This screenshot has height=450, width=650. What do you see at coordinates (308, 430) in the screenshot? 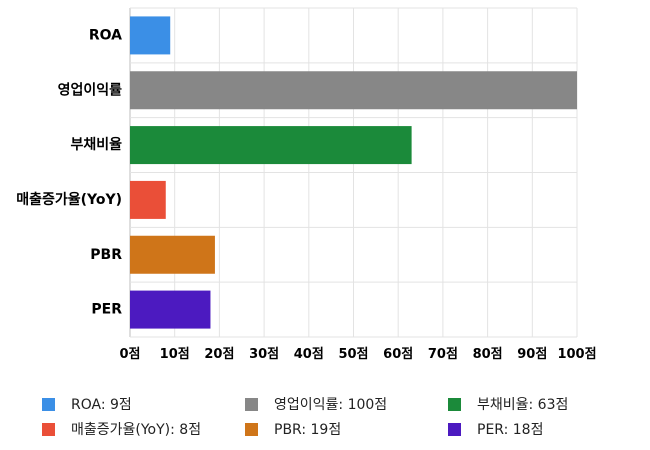
I see `legend-label: PBR: 19점` at bounding box center [308, 430].